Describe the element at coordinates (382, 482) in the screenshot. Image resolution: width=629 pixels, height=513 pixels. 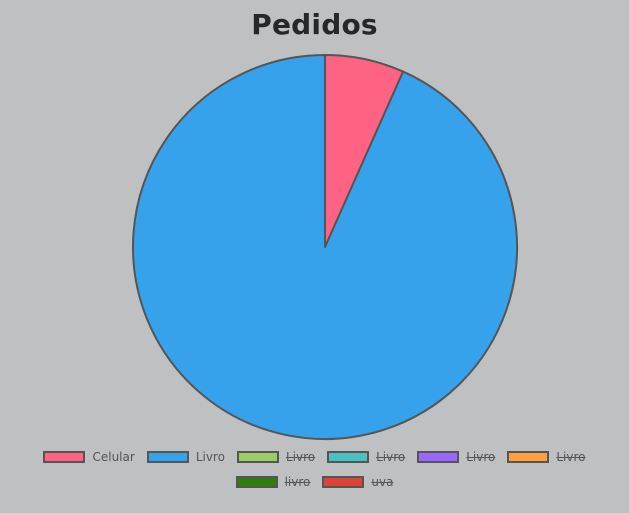
I see `legend-label: uva` at that location.